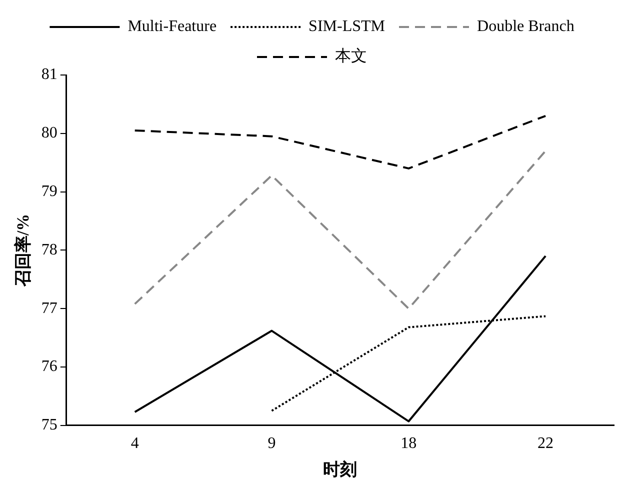  Describe the element at coordinates (525, 27) in the screenshot. I see `legend-label: Double Branch` at that location.